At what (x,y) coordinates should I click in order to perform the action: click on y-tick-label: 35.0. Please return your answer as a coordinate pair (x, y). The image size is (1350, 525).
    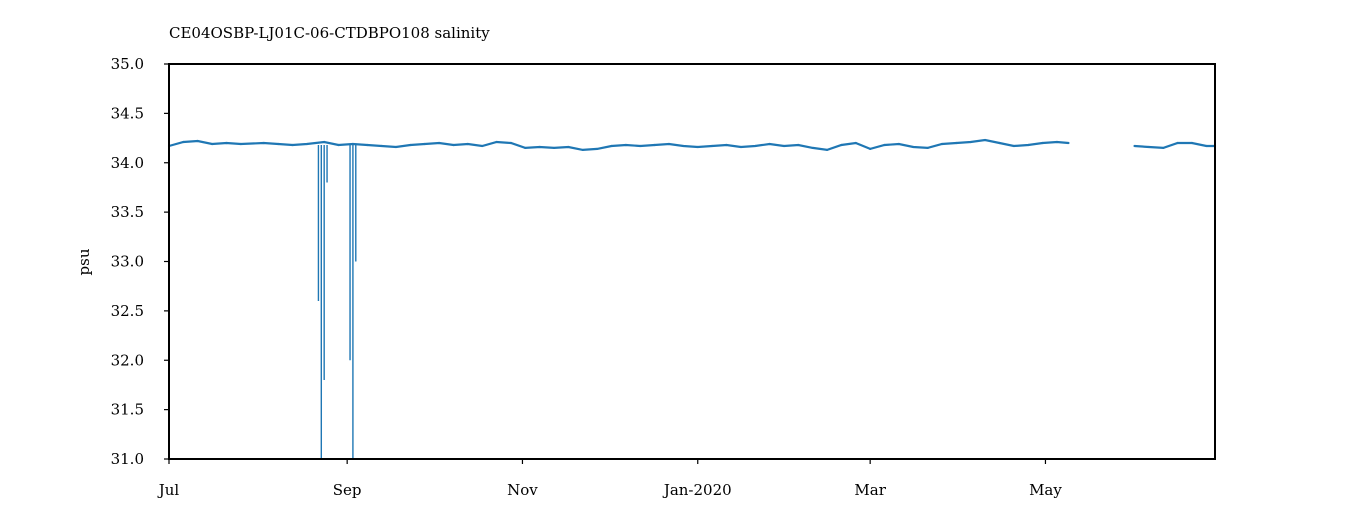
    Looking at the image, I should click on (127, 64).